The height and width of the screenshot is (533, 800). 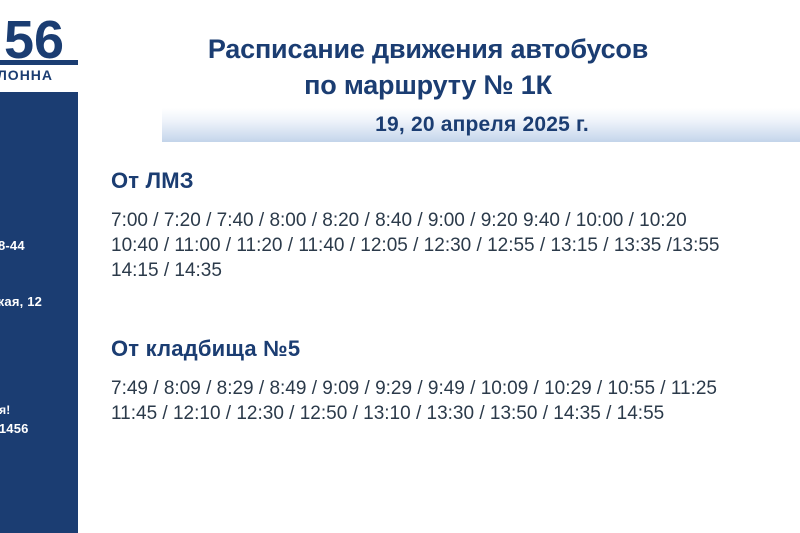 I want to click on sidebar-slogan: няйся!, so click(x=5, y=410).